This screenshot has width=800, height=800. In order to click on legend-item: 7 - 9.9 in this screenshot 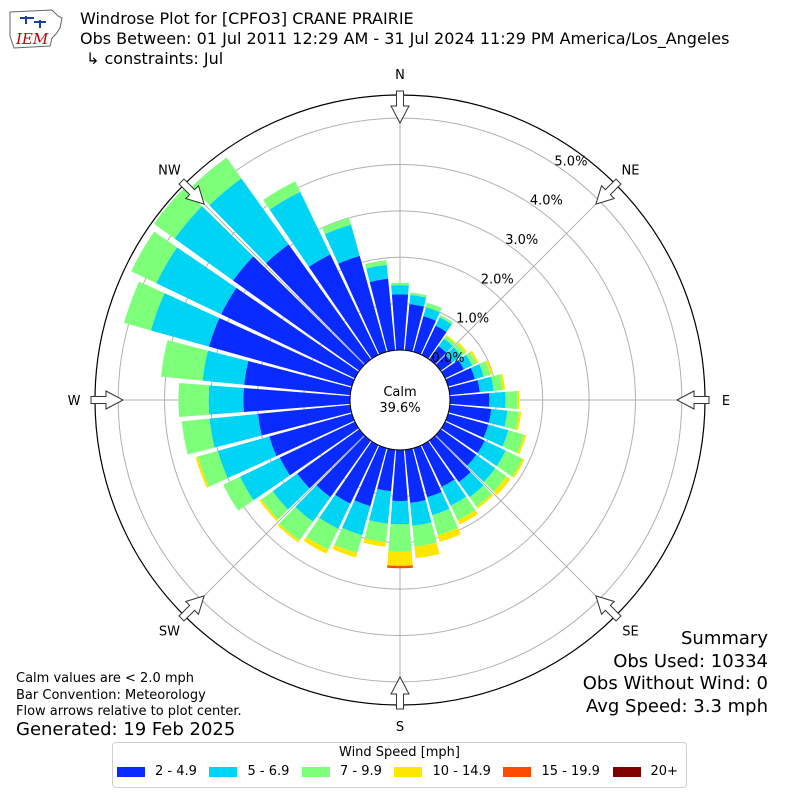, I will do `click(341, 771)`.